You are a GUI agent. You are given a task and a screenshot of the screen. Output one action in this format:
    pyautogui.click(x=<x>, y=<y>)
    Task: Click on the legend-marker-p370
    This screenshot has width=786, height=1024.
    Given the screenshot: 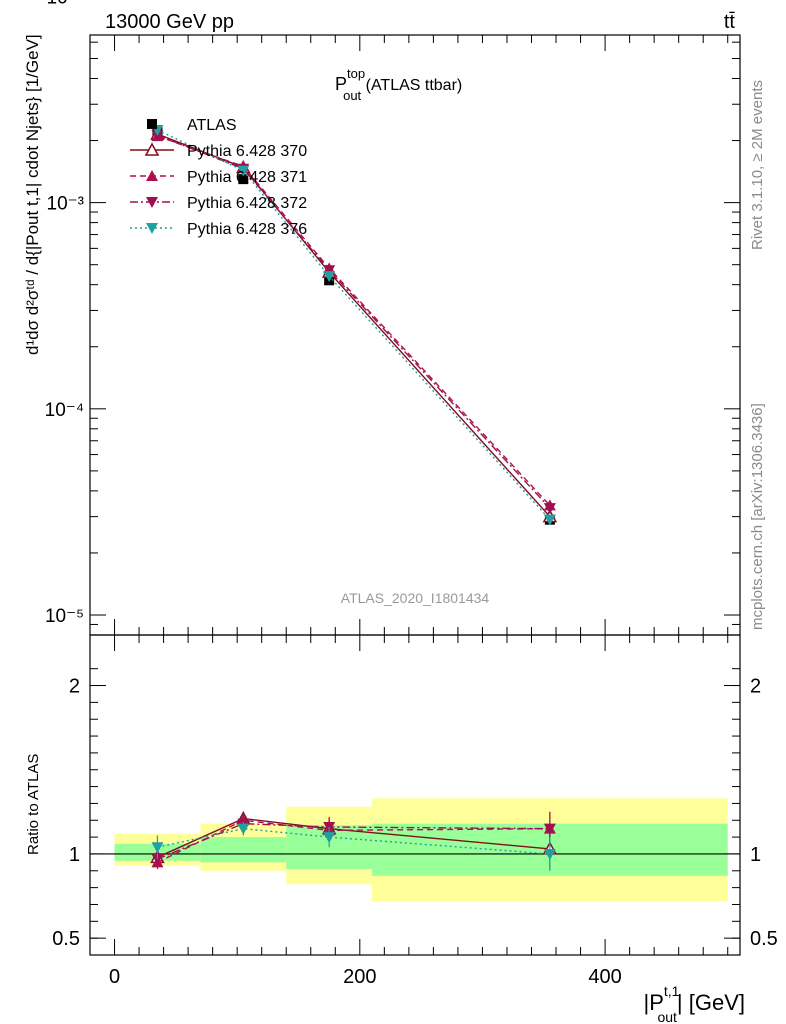 What is the action you would take?
    pyautogui.click(x=152, y=149)
    